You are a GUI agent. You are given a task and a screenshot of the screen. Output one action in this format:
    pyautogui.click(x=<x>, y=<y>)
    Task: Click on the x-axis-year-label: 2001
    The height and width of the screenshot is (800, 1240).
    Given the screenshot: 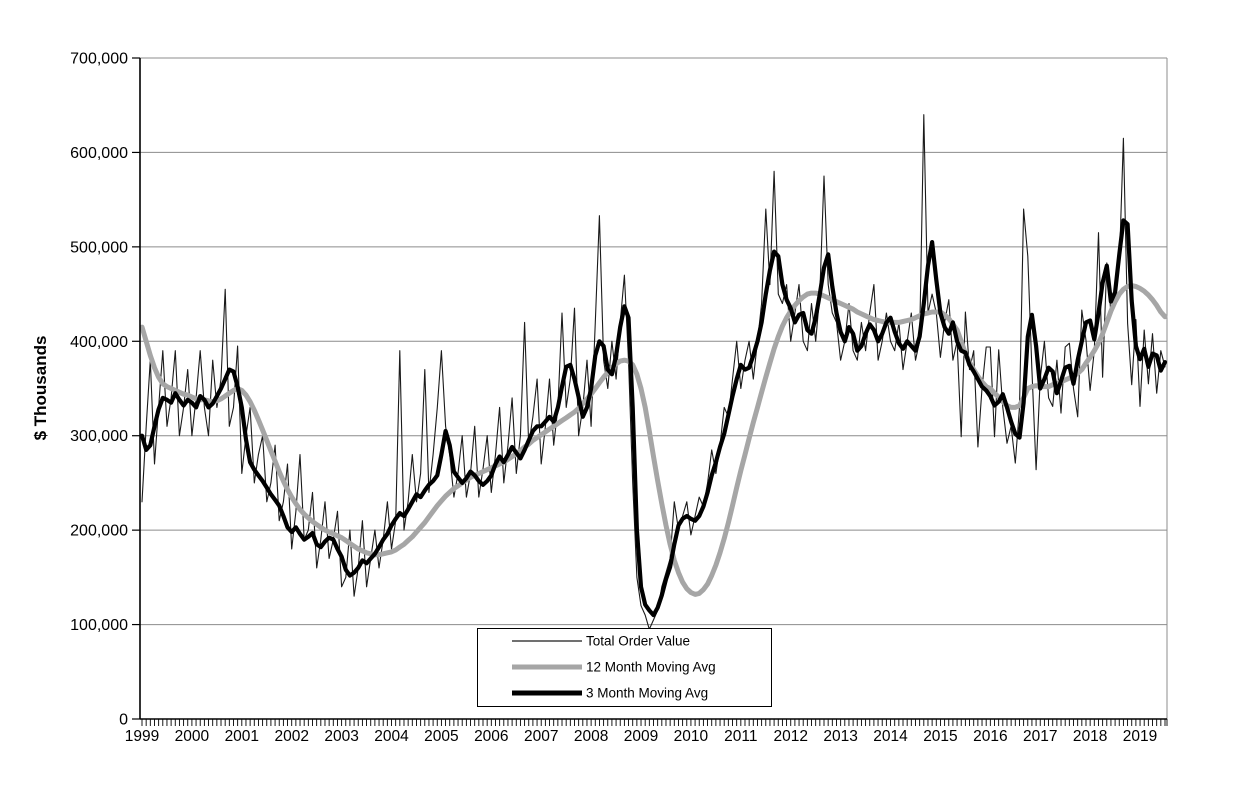 What is the action you would take?
    pyautogui.click(x=242, y=736)
    